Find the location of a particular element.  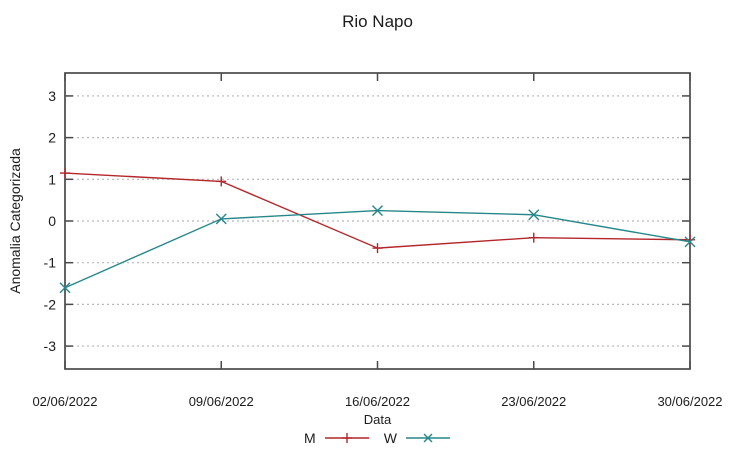

legend-item-m: M is located at coordinates (337, 438).